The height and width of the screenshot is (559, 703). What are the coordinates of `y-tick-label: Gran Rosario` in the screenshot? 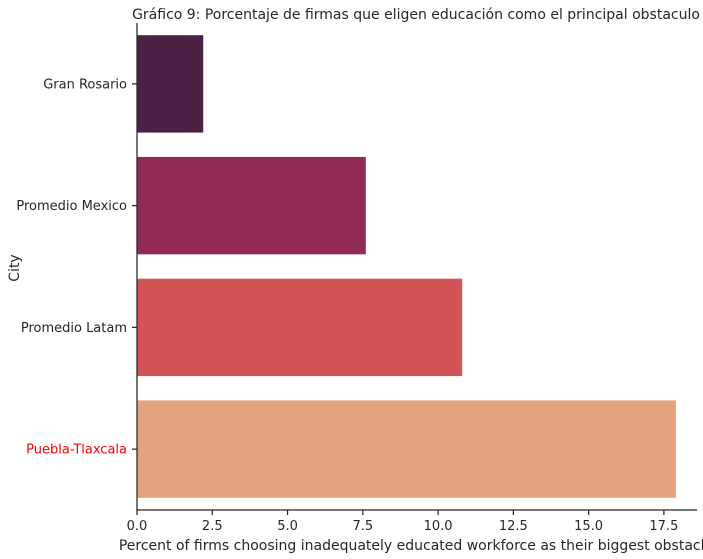 It's located at (85, 84).